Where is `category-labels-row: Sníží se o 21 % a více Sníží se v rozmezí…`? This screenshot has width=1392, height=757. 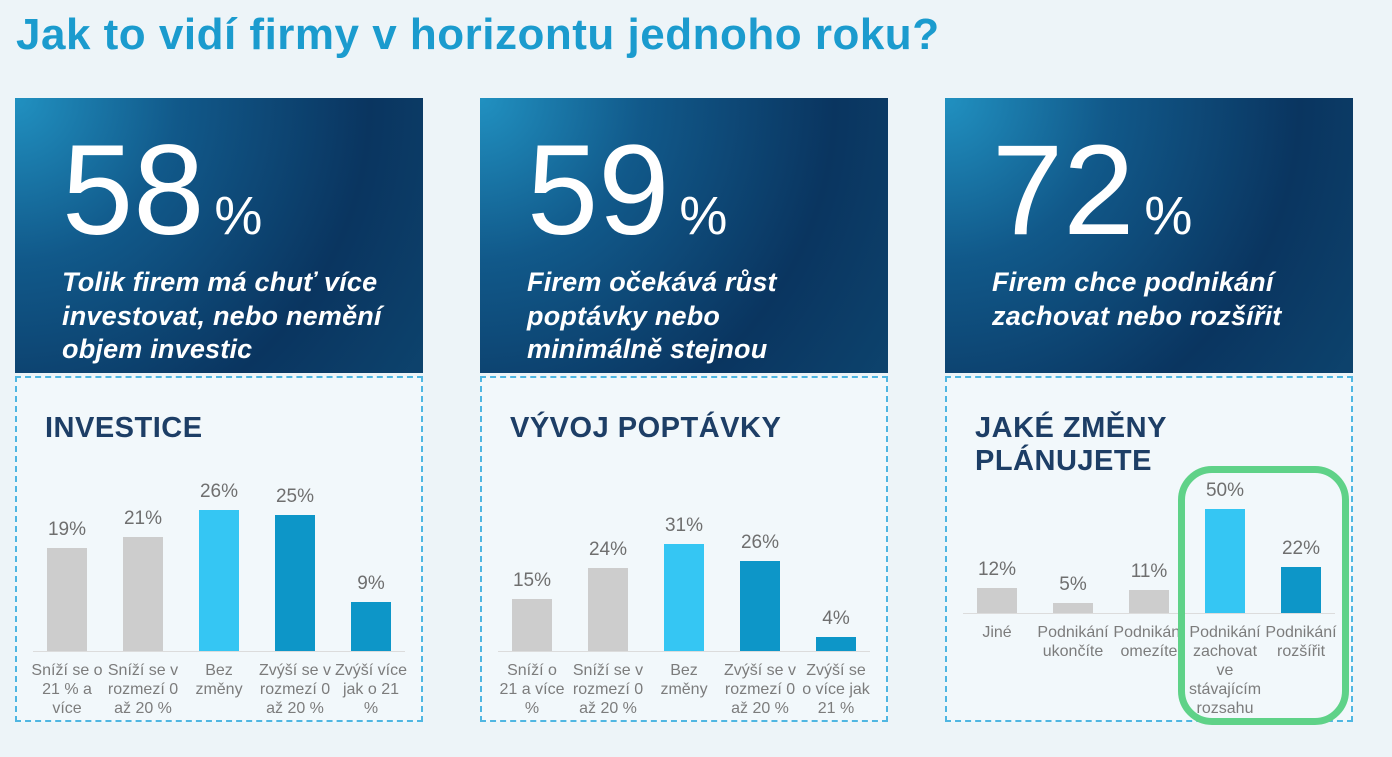 category-labels-row: Sníží se o 21 % a více Sníží se v rozmezí… is located at coordinates (219, 685).